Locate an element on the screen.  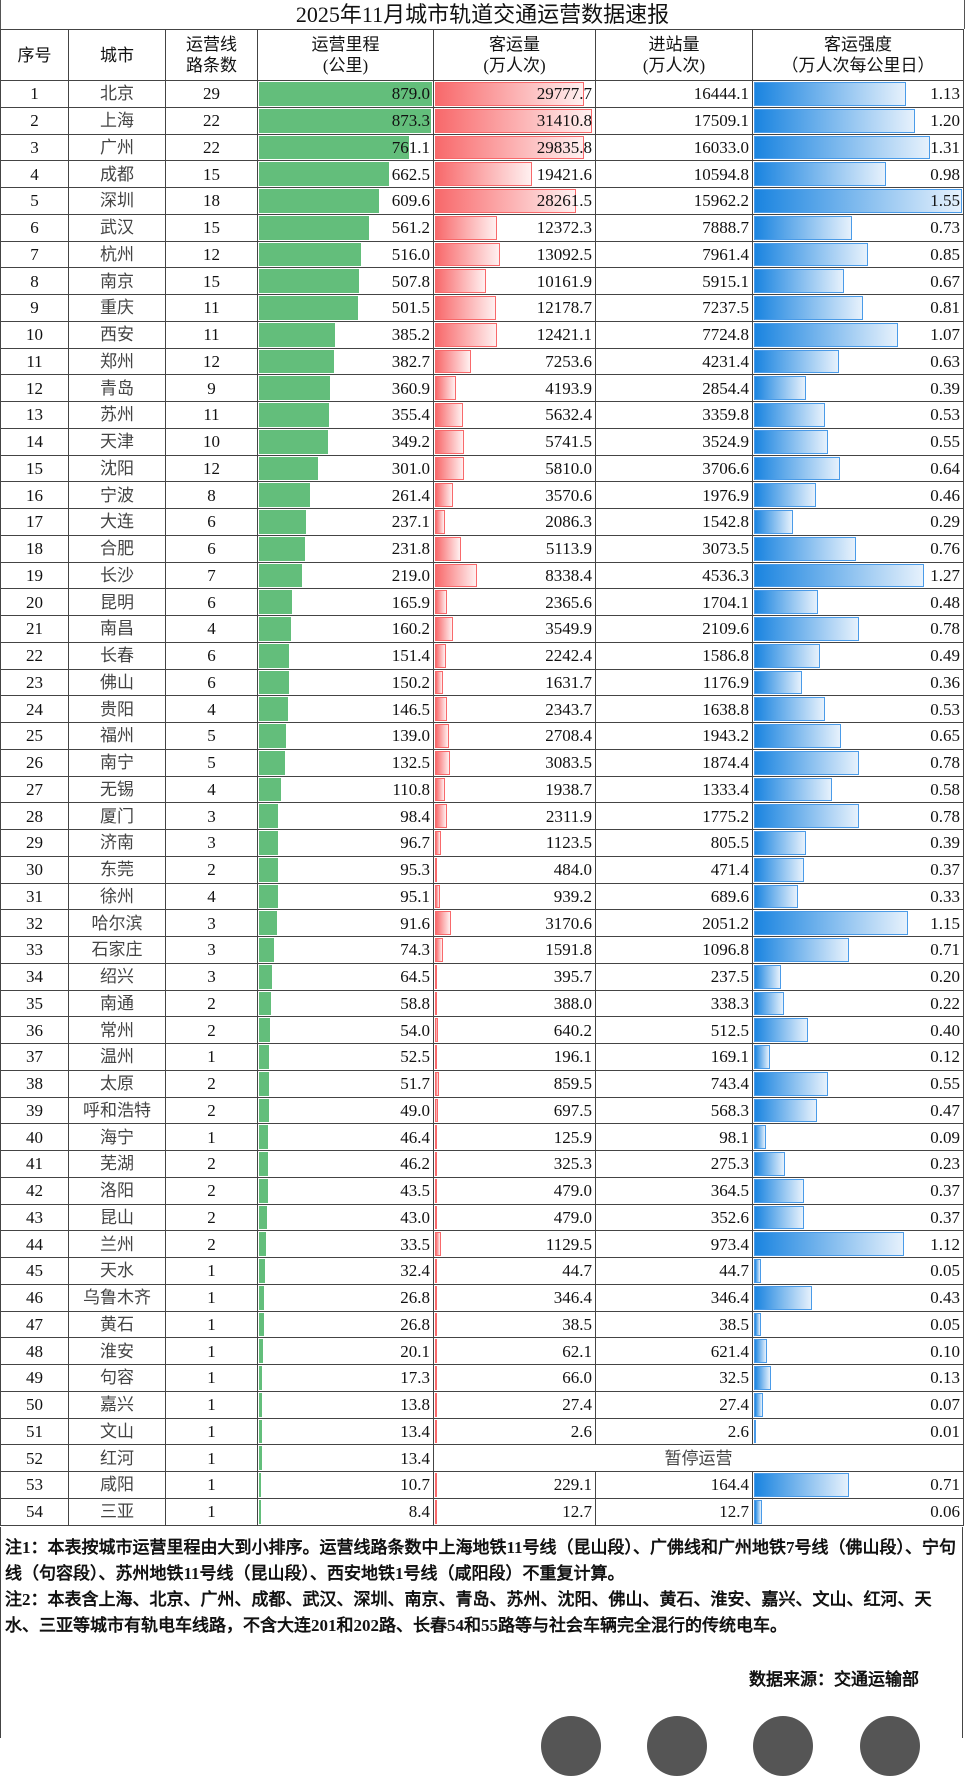
entries-cell: 1874.4 is located at coordinates (674, 762).